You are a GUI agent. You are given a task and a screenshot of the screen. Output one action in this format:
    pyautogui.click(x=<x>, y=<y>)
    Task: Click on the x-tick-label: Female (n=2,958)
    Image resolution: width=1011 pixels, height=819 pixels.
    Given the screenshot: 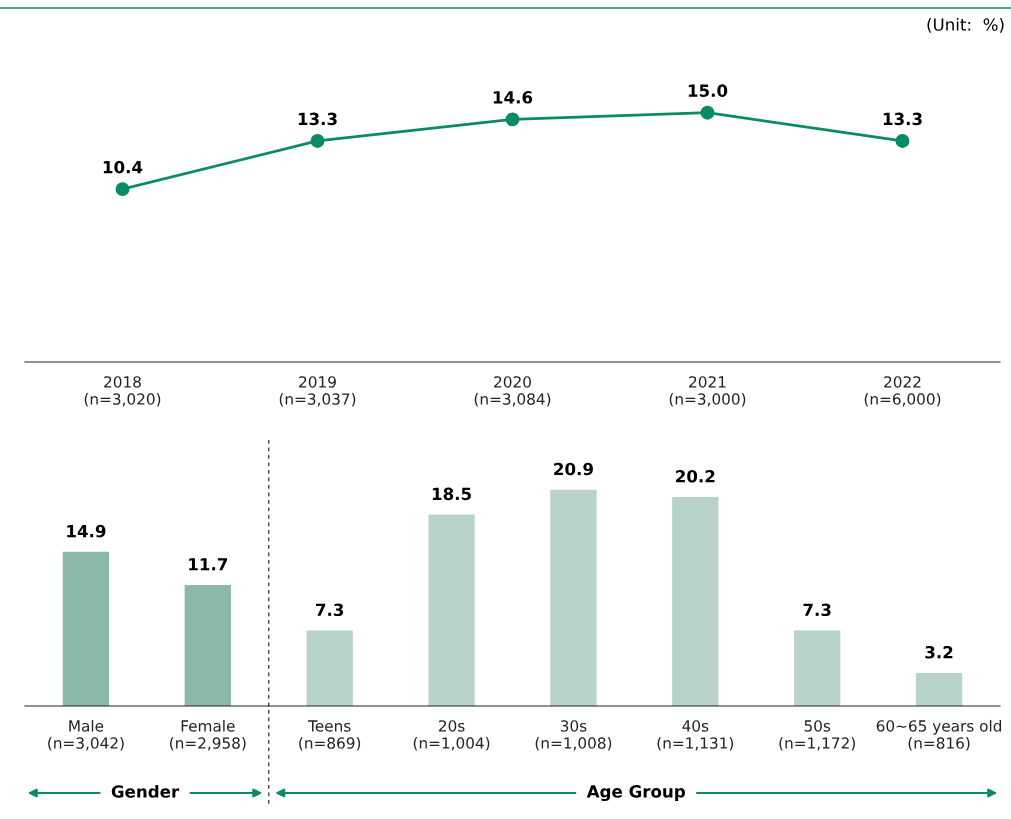 What is the action you would take?
    pyautogui.click(x=208, y=735)
    